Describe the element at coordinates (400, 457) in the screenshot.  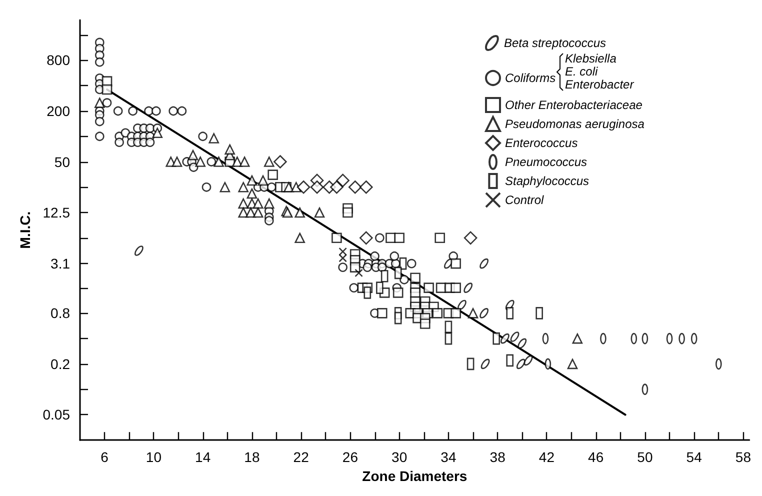
I see `x-tick-label: 30` at that location.